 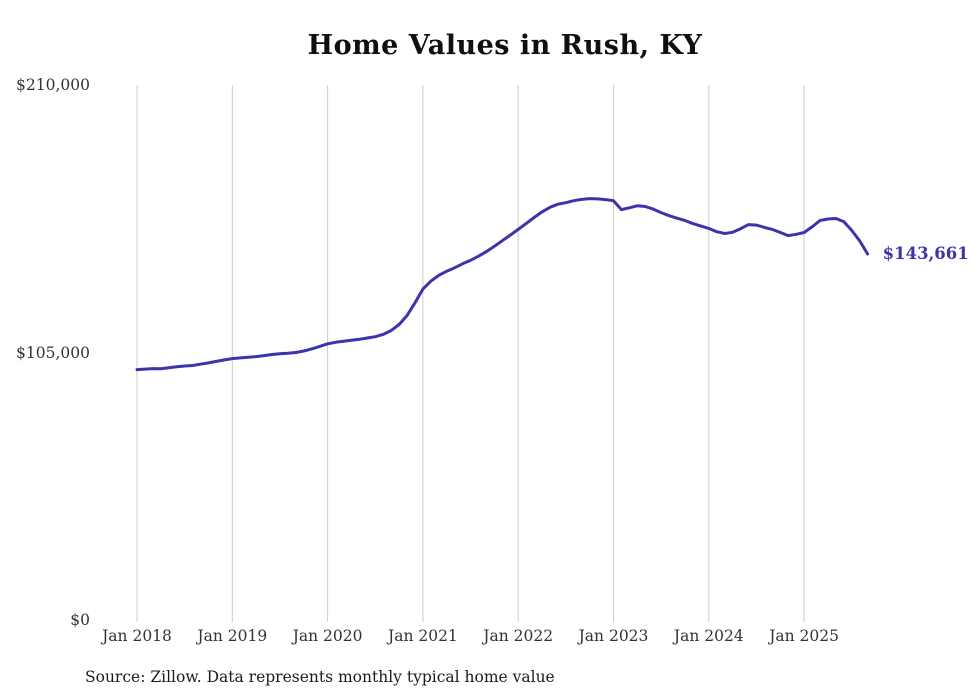 What do you see at coordinates (925, 253) in the screenshot?
I see `current-value-label: $143,661` at bounding box center [925, 253].